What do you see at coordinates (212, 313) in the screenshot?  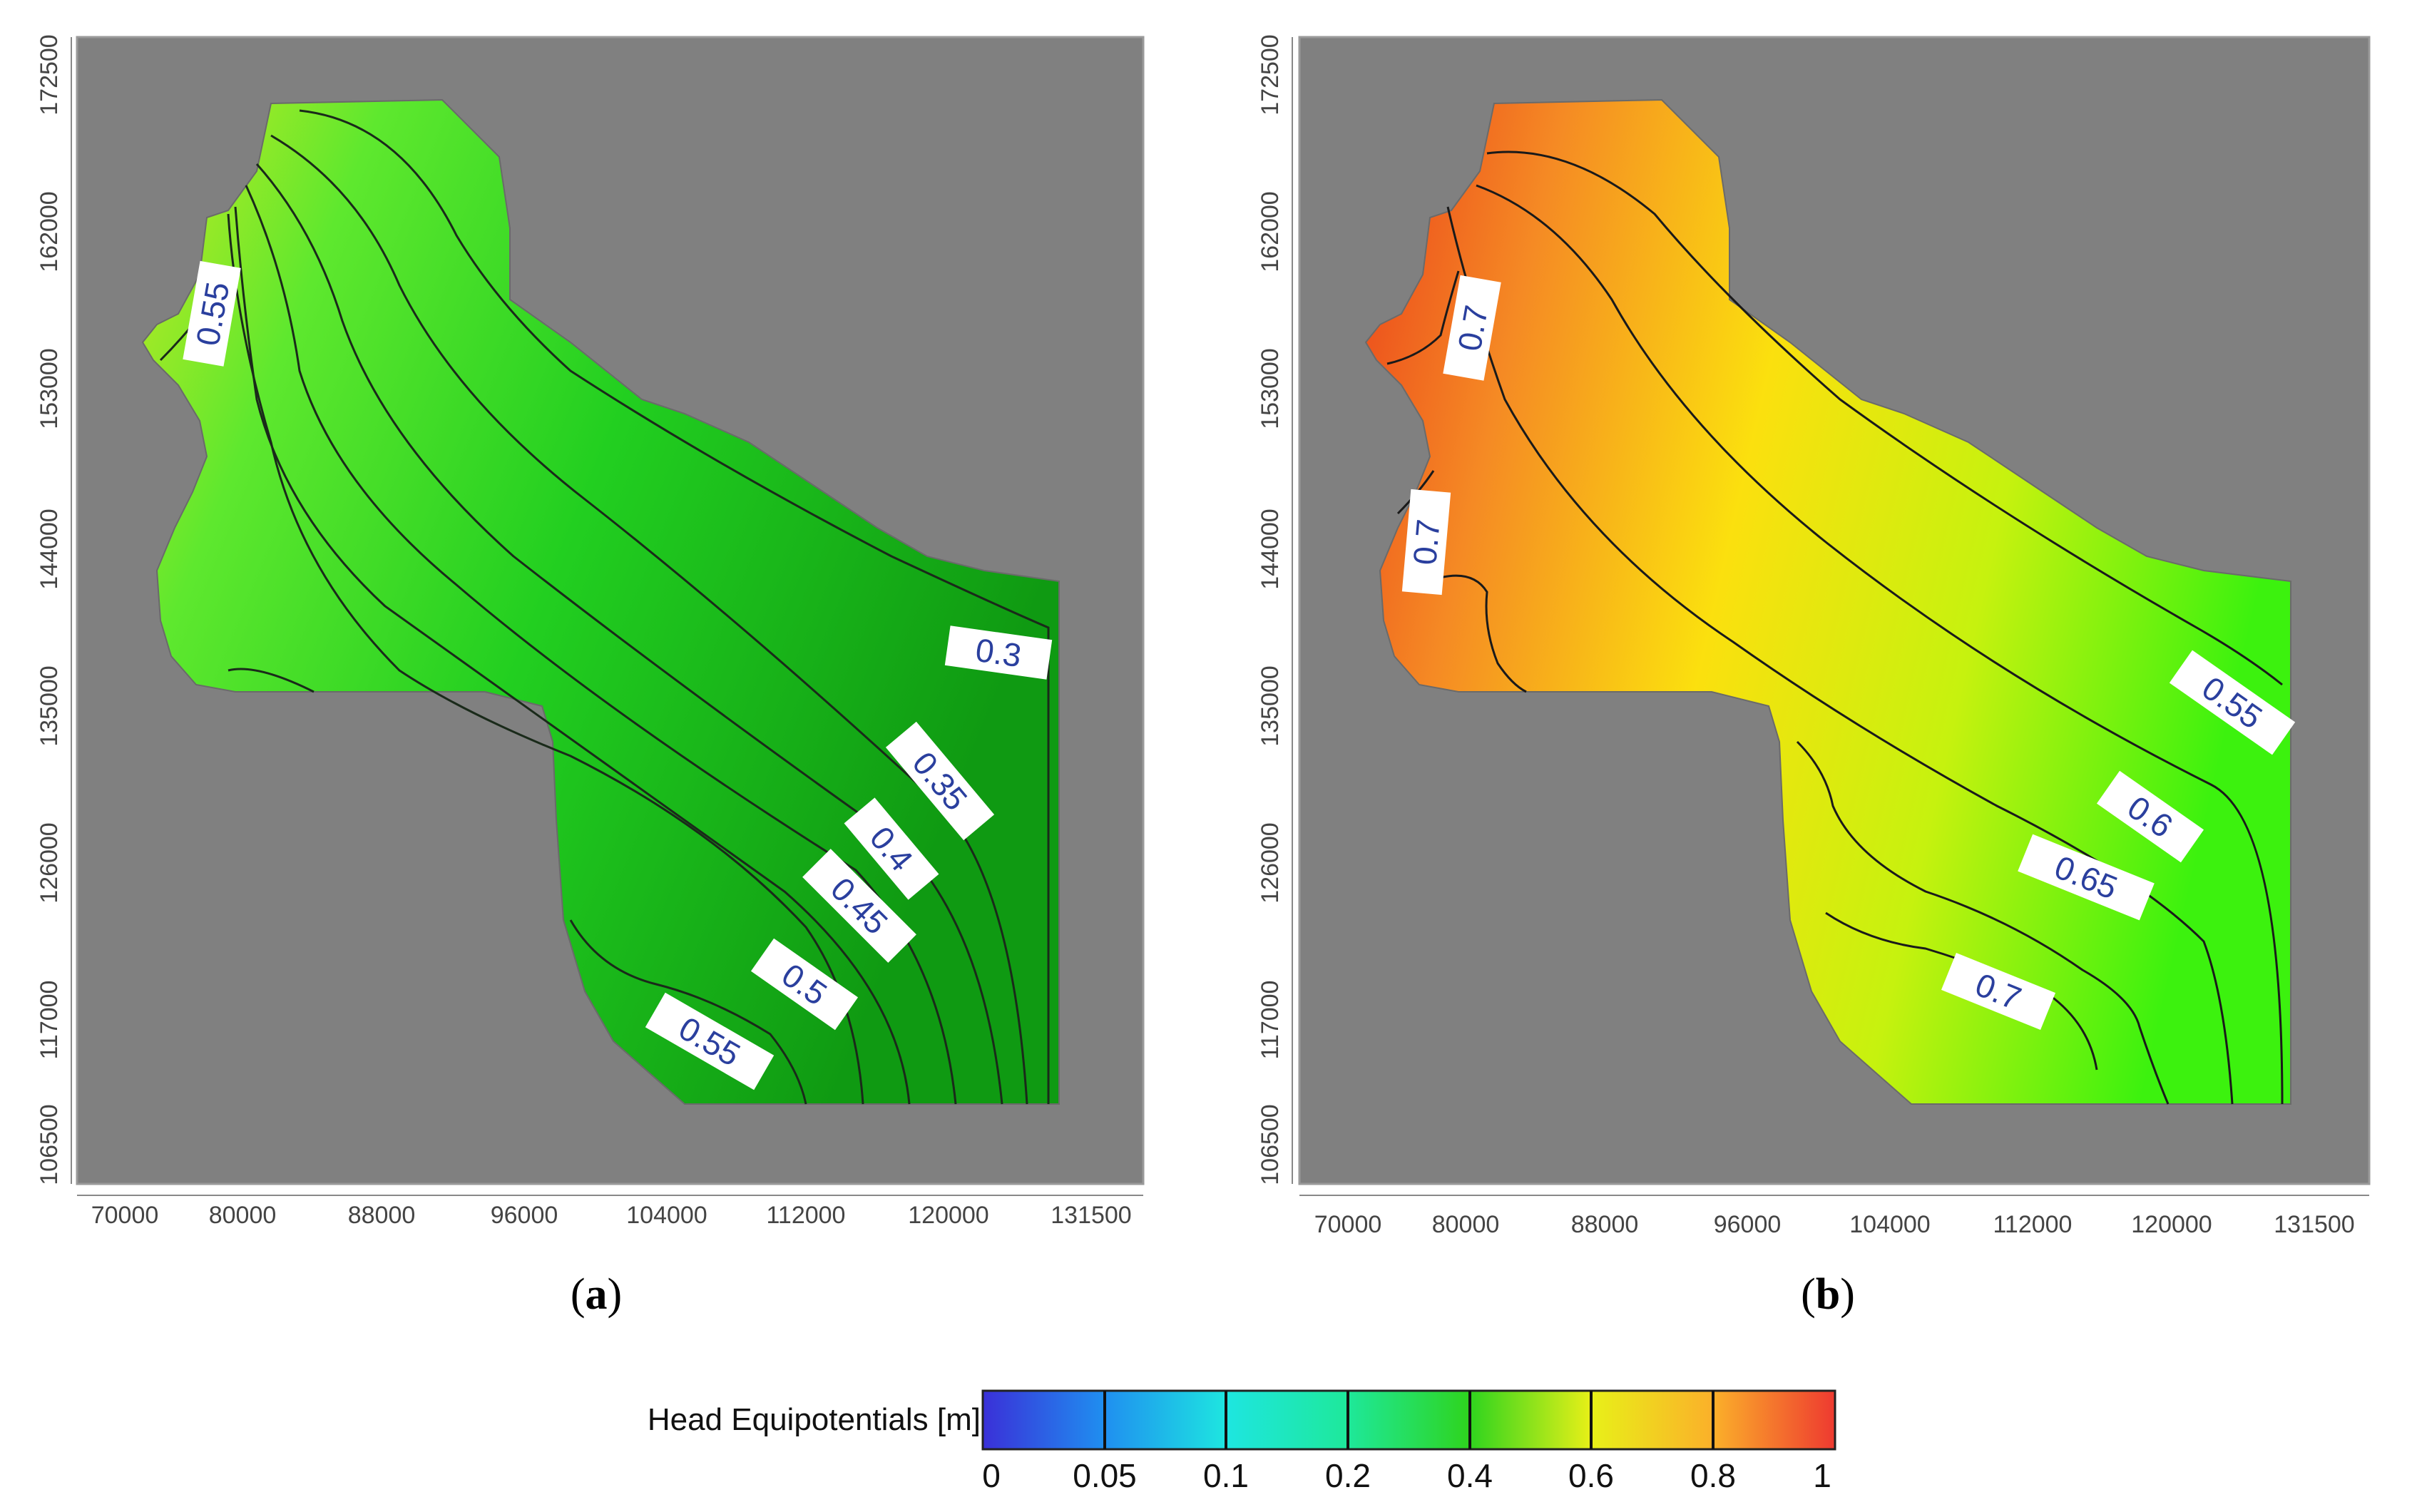 I see `contour-label: 0.55` at bounding box center [212, 313].